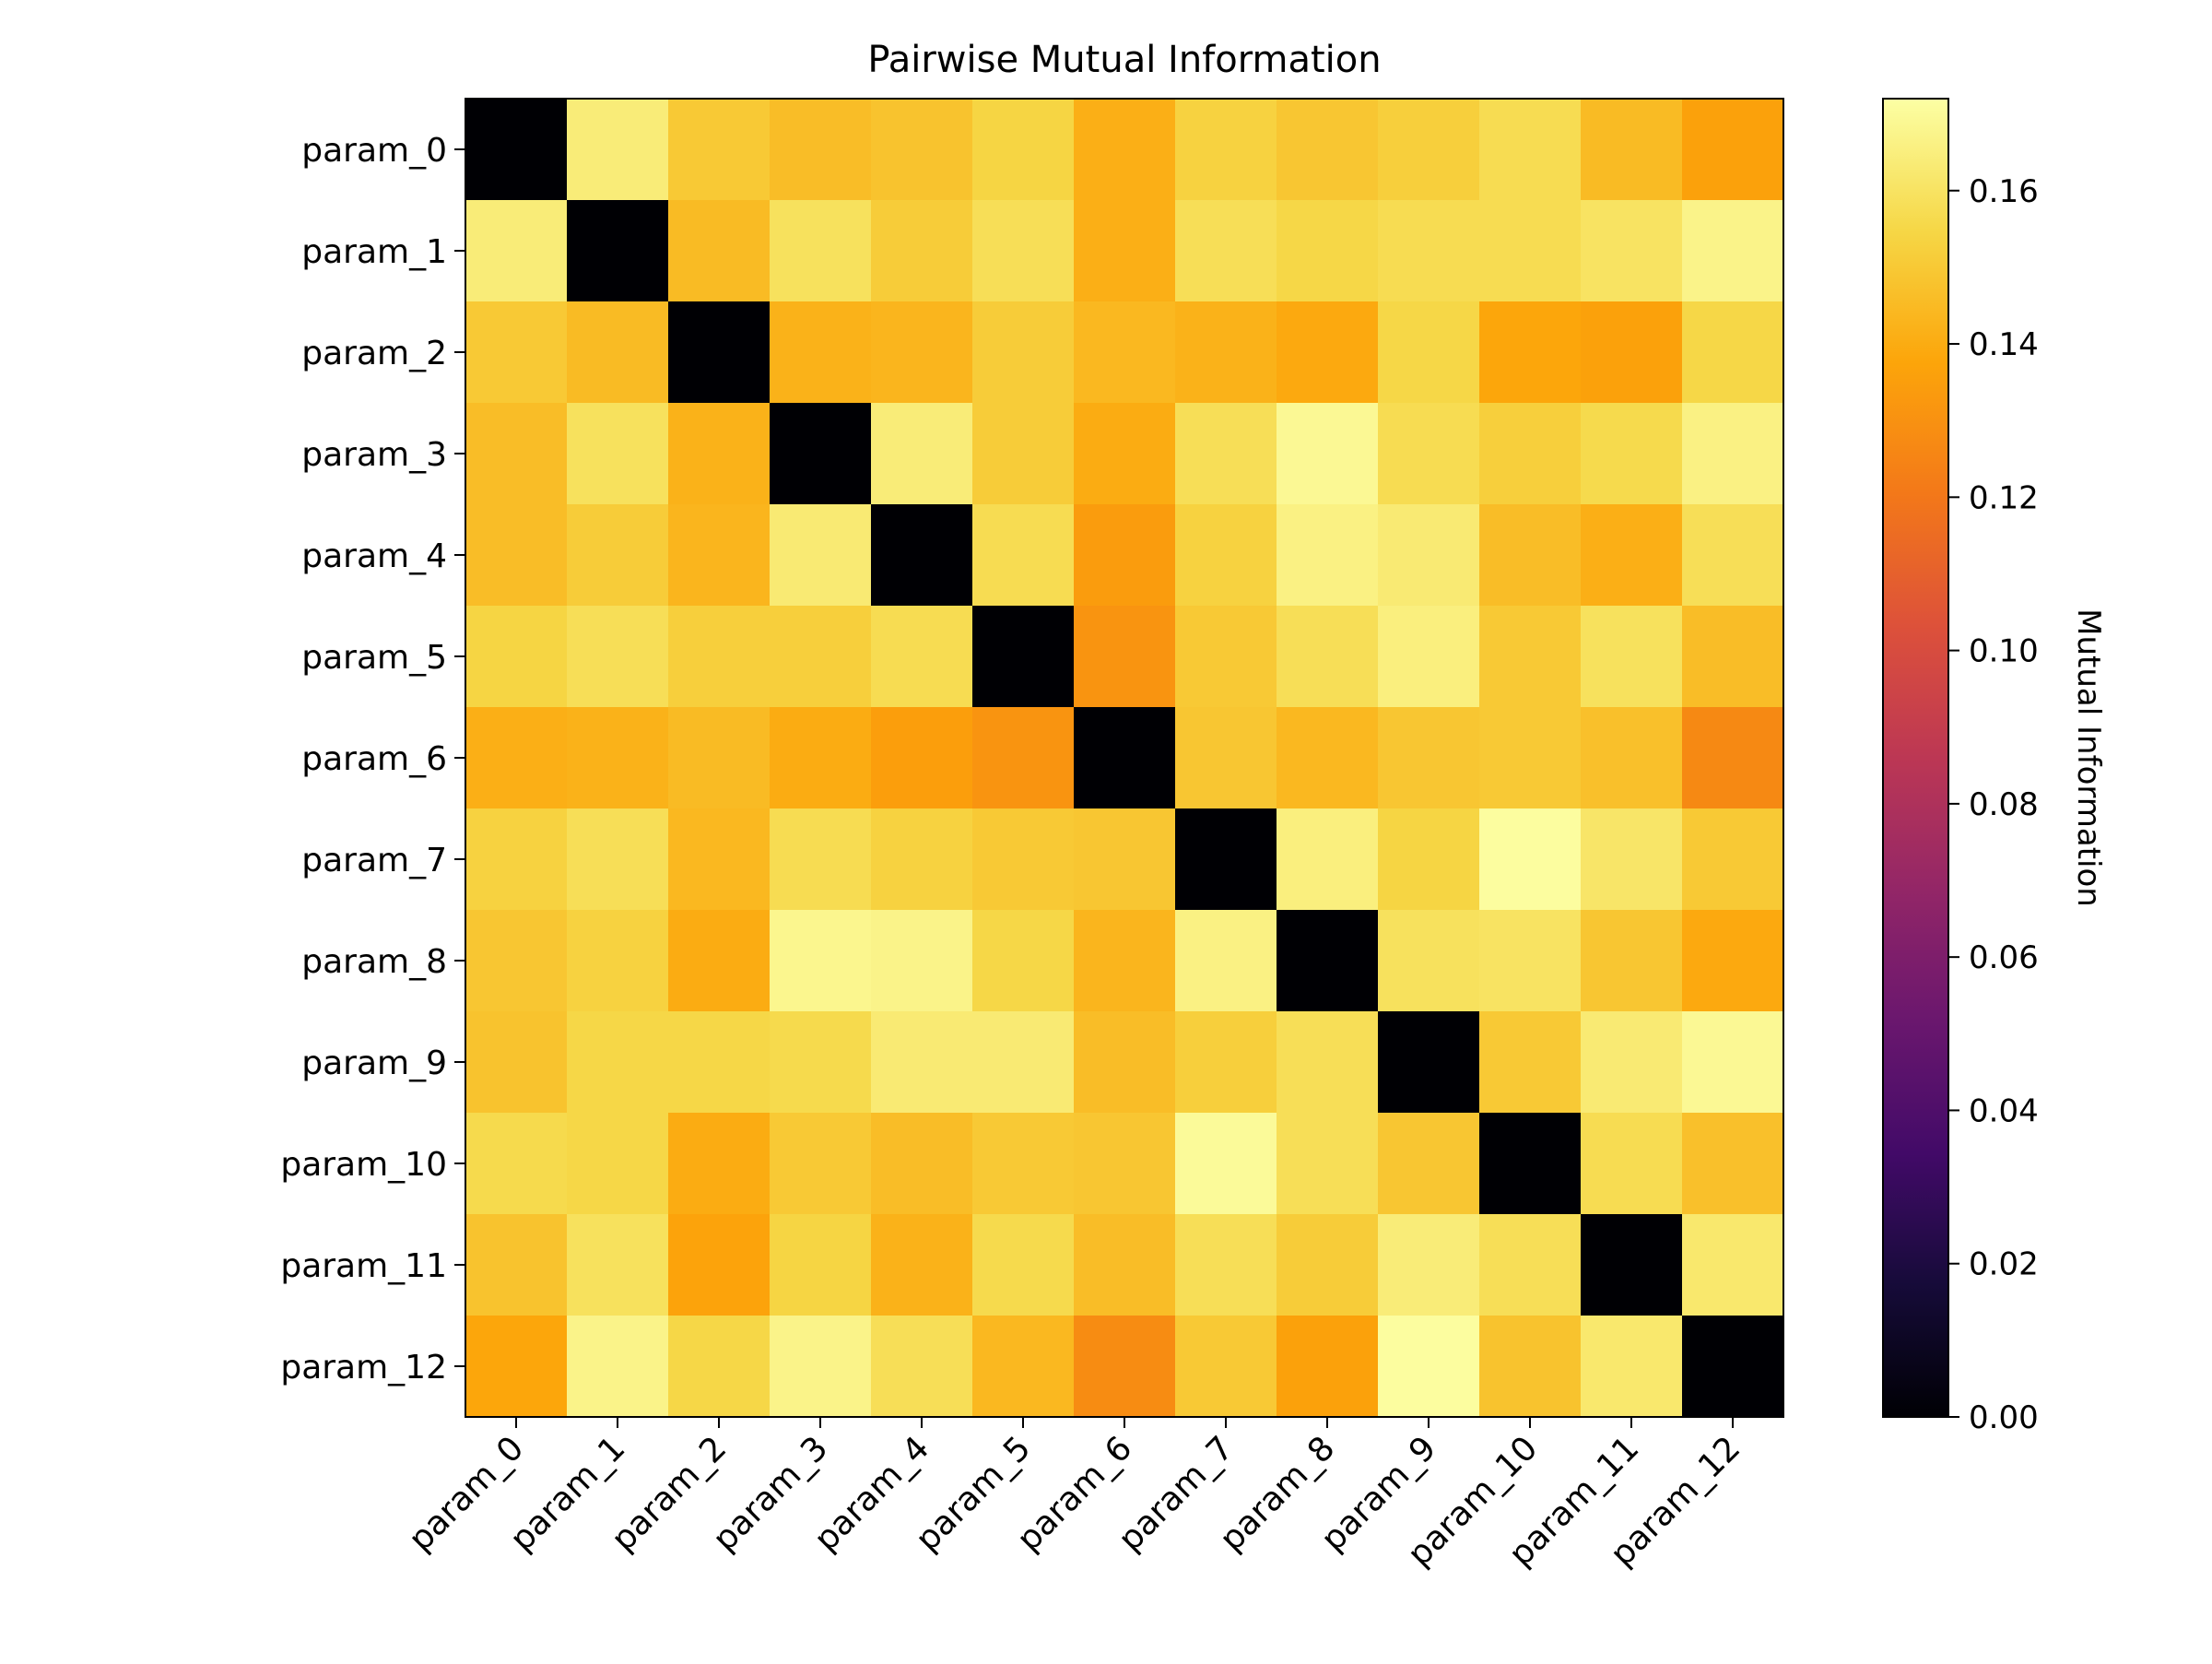 The image size is (2212, 1664). Describe the element at coordinates (2004, 1264) in the screenshot. I see `colorbar-tick-label: 0.02` at that location.